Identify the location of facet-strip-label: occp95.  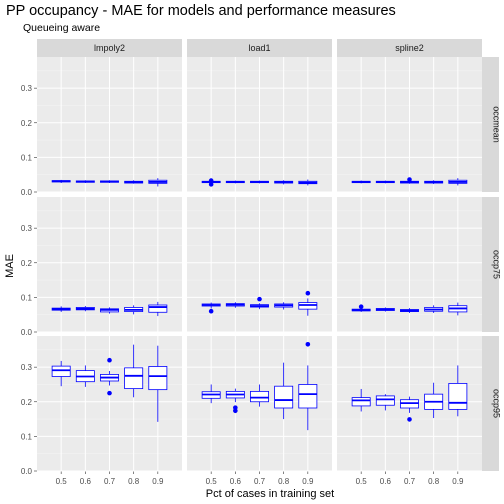
(497, 403).